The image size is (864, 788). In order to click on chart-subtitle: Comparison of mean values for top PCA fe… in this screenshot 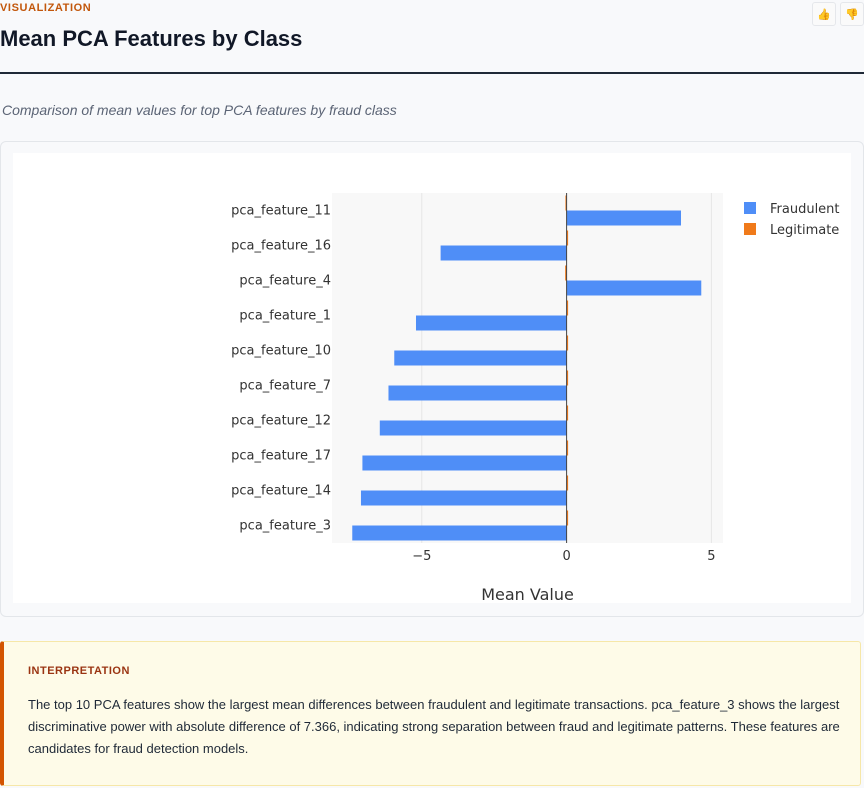, I will do `click(199, 110)`.